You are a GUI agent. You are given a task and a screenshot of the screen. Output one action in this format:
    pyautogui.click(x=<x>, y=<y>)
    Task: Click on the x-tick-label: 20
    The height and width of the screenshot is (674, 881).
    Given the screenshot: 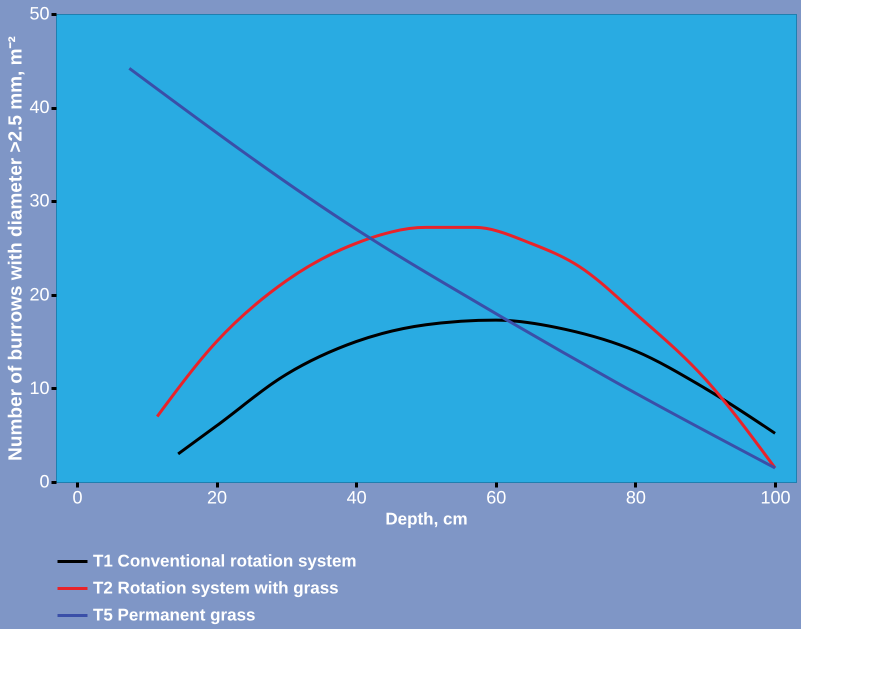 What is the action you would take?
    pyautogui.click(x=217, y=498)
    